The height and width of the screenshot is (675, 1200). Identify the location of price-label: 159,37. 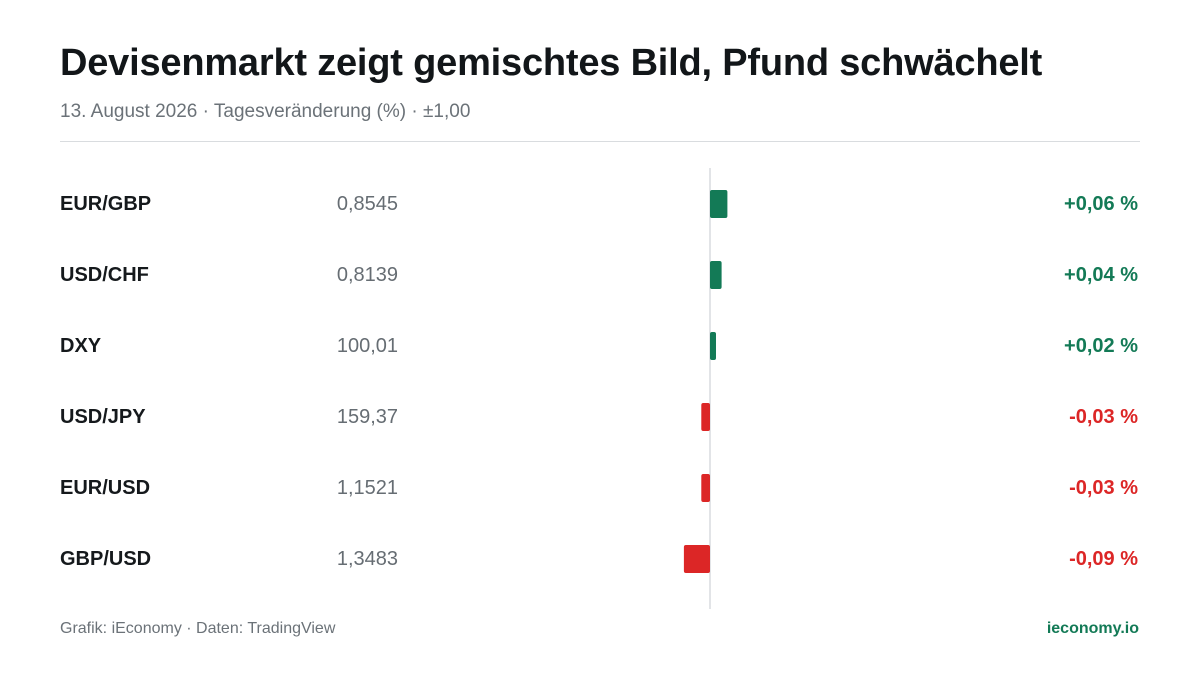
(367, 417).